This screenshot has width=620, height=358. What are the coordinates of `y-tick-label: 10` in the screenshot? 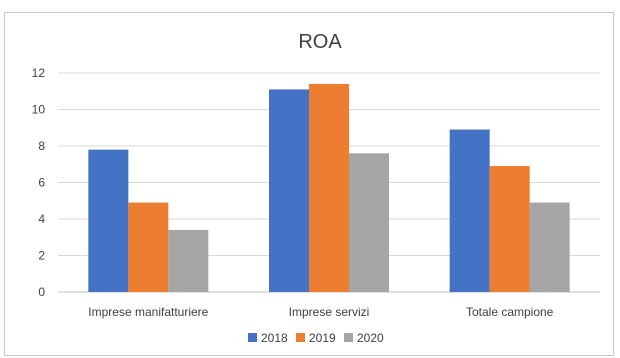 It's located at (39, 110).